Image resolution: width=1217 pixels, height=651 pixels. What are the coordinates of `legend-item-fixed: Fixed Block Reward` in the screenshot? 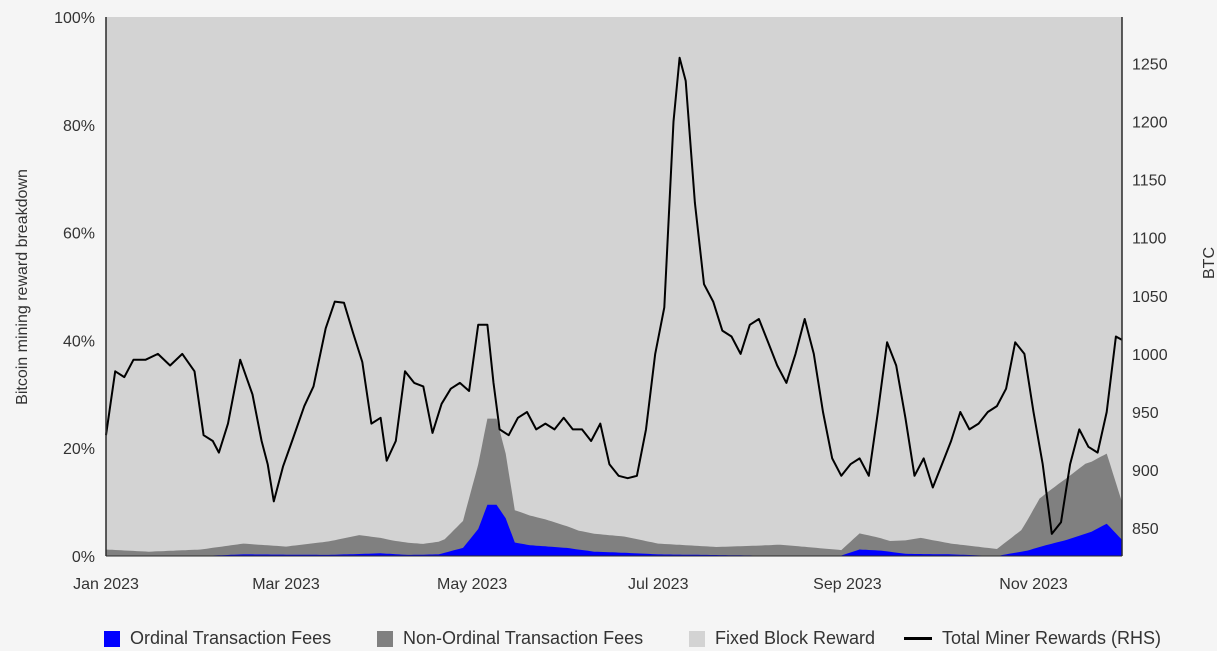 It's located at (782, 638).